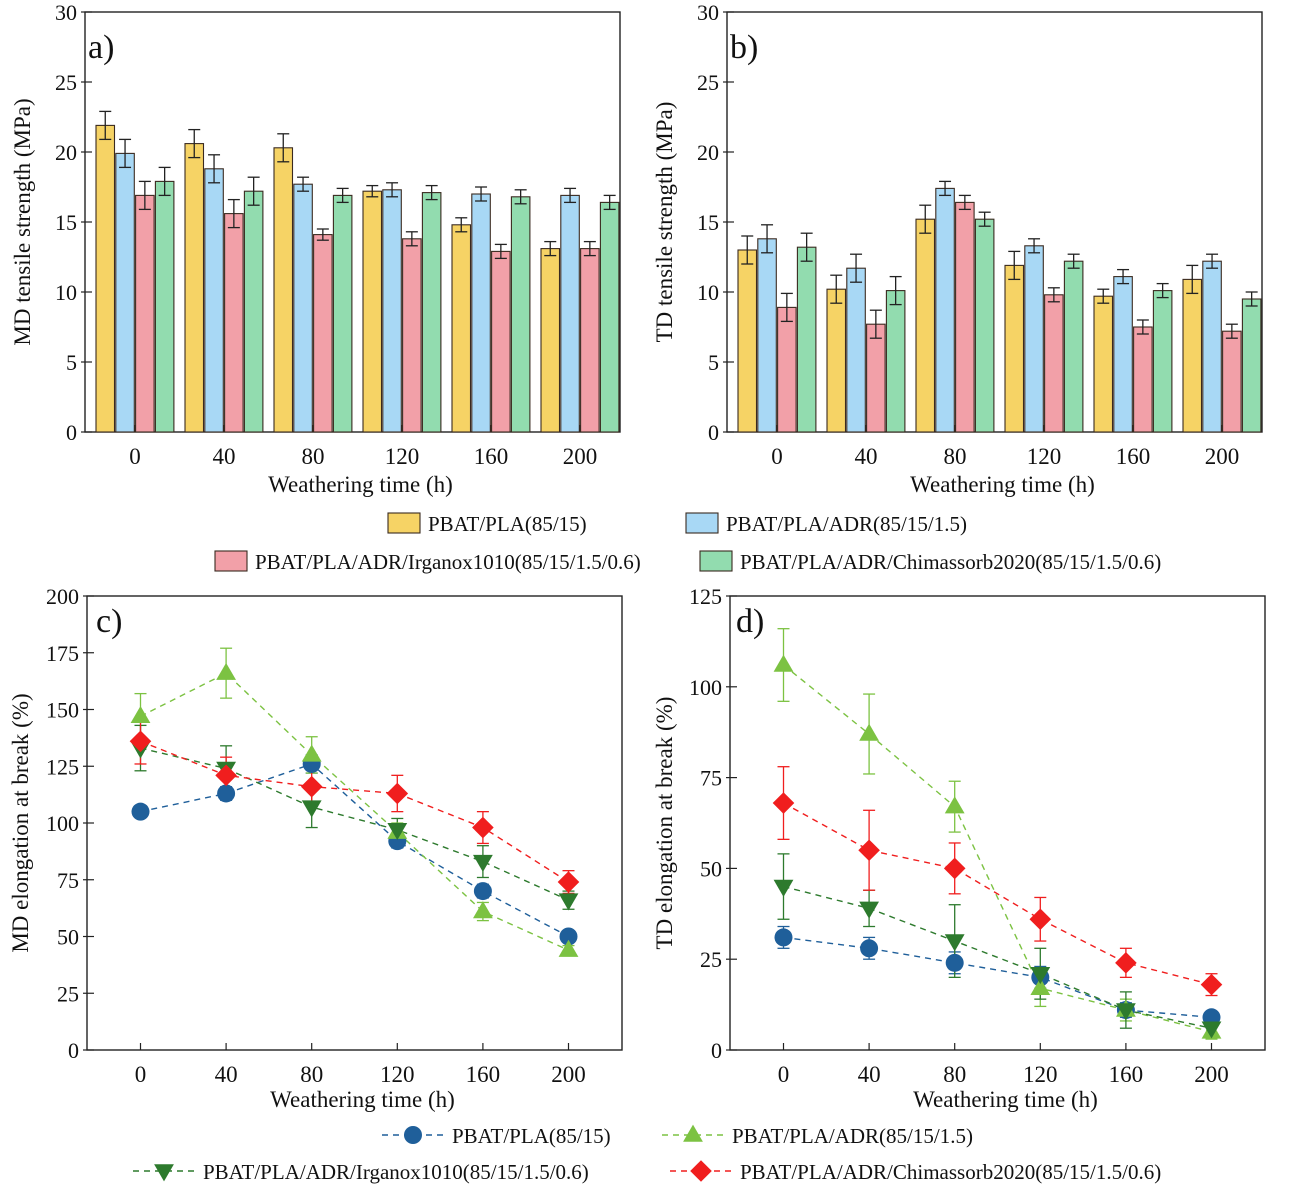 Image resolution: width=1292 pixels, height=1192 pixels. What do you see at coordinates (531, 1136) in the screenshot?
I see `legend-label: PBAT/PLA(85/15)` at bounding box center [531, 1136].